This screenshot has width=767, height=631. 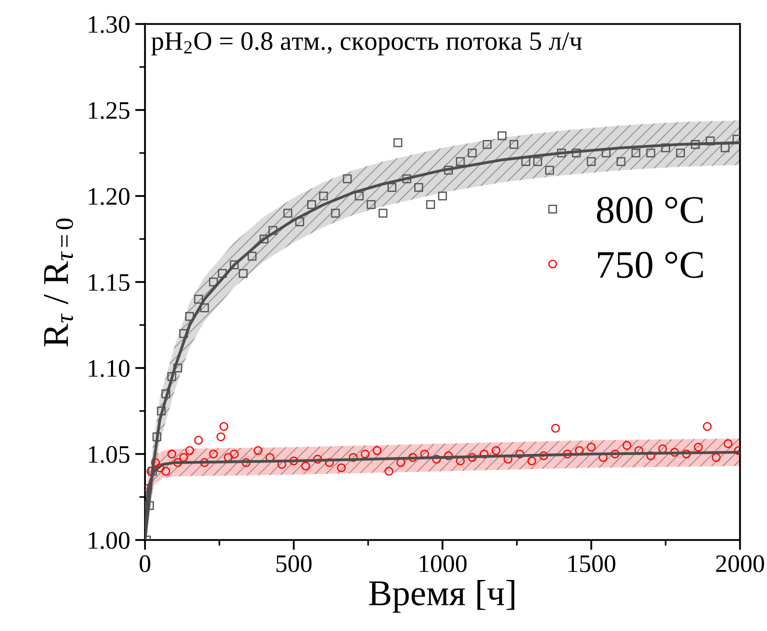 What do you see at coordinates (109, 369) in the screenshot?
I see `y-tick-label: 1.10` at bounding box center [109, 369].